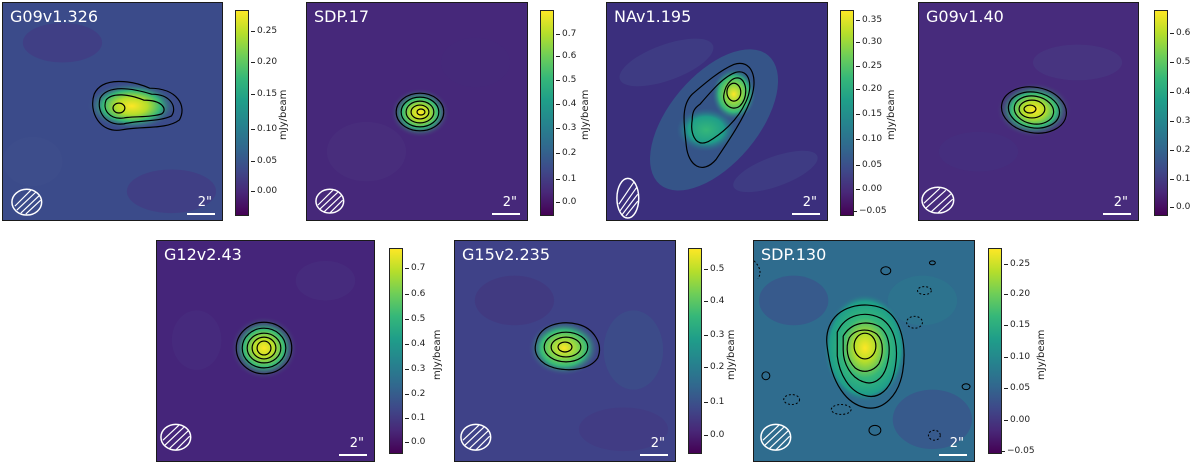 This screenshot has height=464, width=1200. What do you see at coordinates (653, 16) in the screenshot?
I see `source-name: NAv1.195` at bounding box center [653, 16].